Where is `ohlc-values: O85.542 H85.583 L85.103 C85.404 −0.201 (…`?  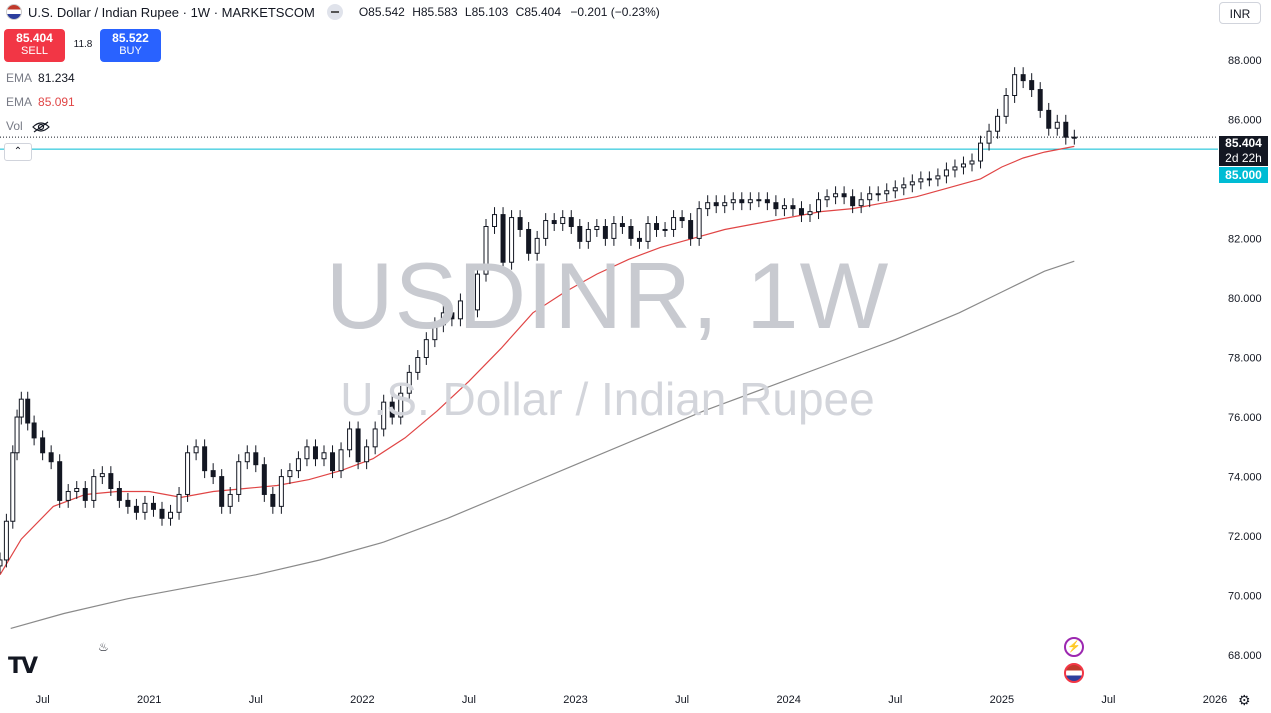
ohlc-values: O85.542 H85.583 L85.103 C85.404 −0.201 (… is located at coordinates (509, 12).